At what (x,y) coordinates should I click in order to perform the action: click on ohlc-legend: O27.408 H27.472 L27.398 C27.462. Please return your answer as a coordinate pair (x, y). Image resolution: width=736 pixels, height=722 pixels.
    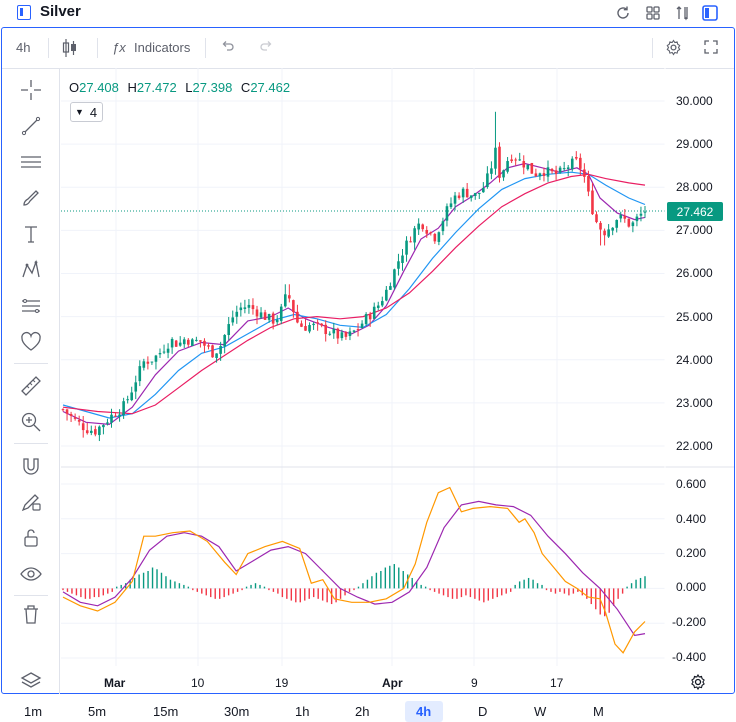
    Looking at the image, I should click on (182, 87).